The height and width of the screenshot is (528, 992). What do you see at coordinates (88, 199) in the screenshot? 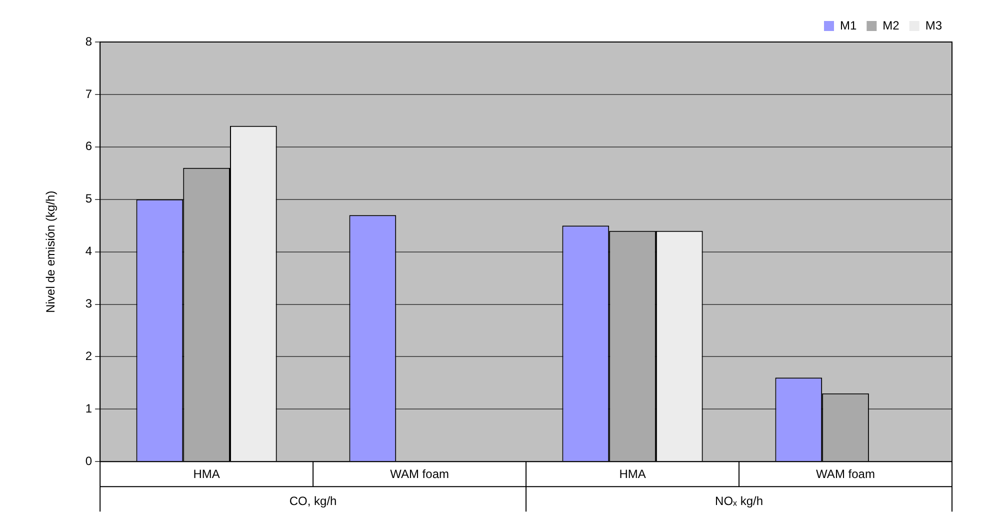
I see `y-tick-label: 5` at bounding box center [88, 199].